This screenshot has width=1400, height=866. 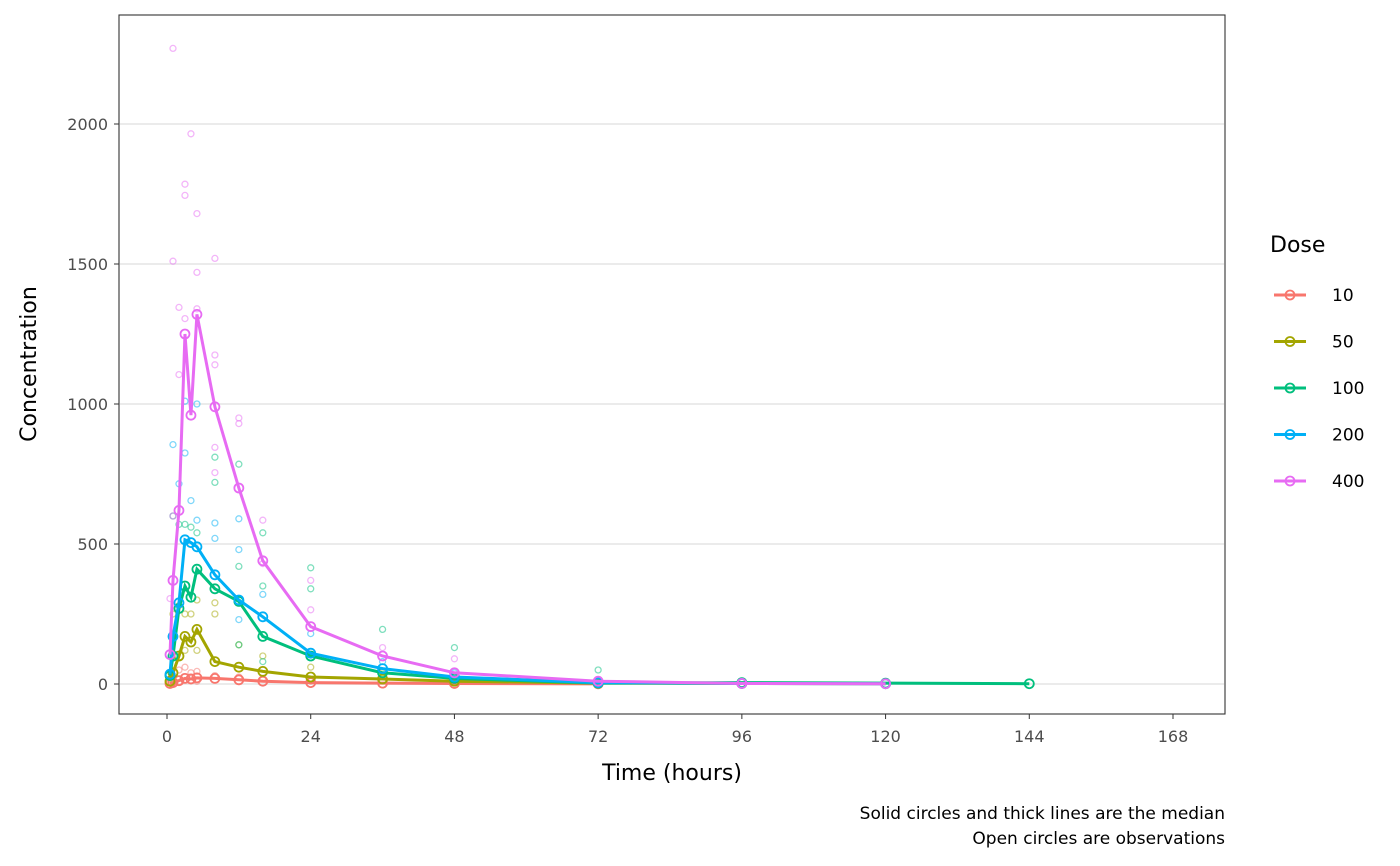 What do you see at coordinates (103, 684) in the screenshot?
I see `y-tick-label: 0` at bounding box center [103, 684].